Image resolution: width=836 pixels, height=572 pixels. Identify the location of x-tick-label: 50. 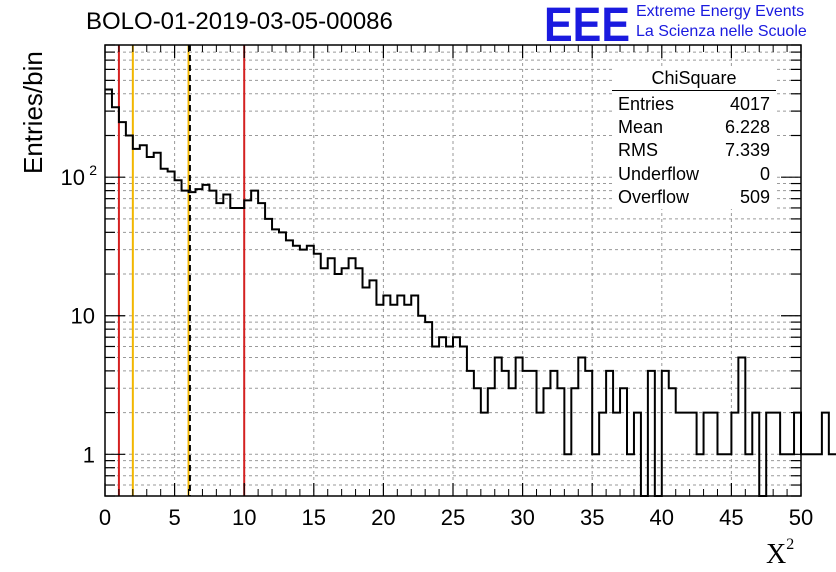
(801, 517).